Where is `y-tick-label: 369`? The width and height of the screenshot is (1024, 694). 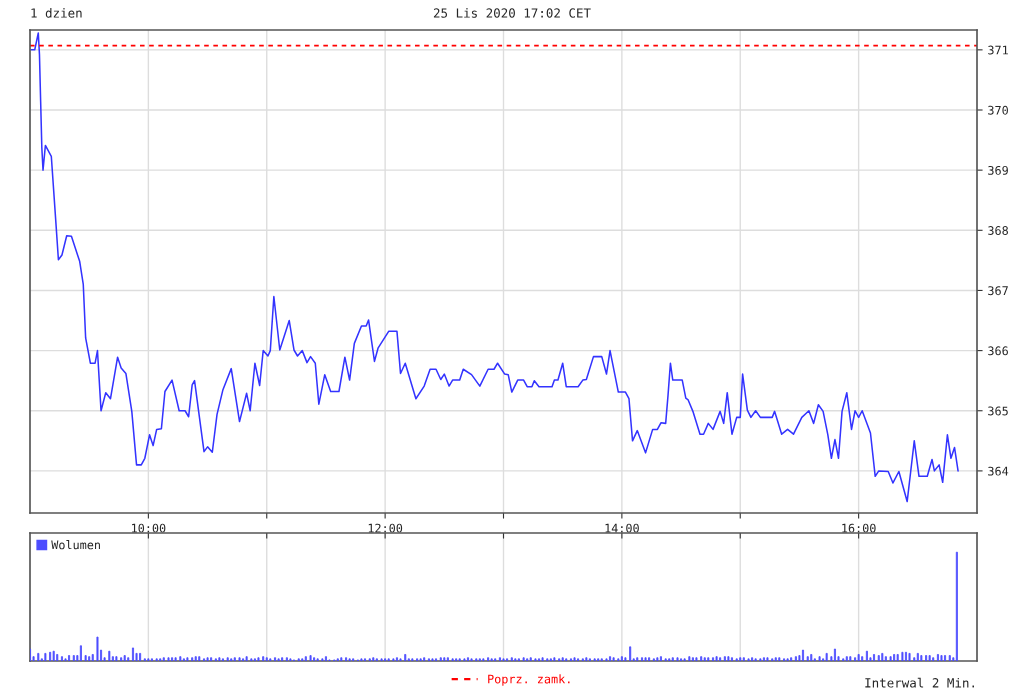
y-tick-label: 369 is located at coordinates (998, 170).